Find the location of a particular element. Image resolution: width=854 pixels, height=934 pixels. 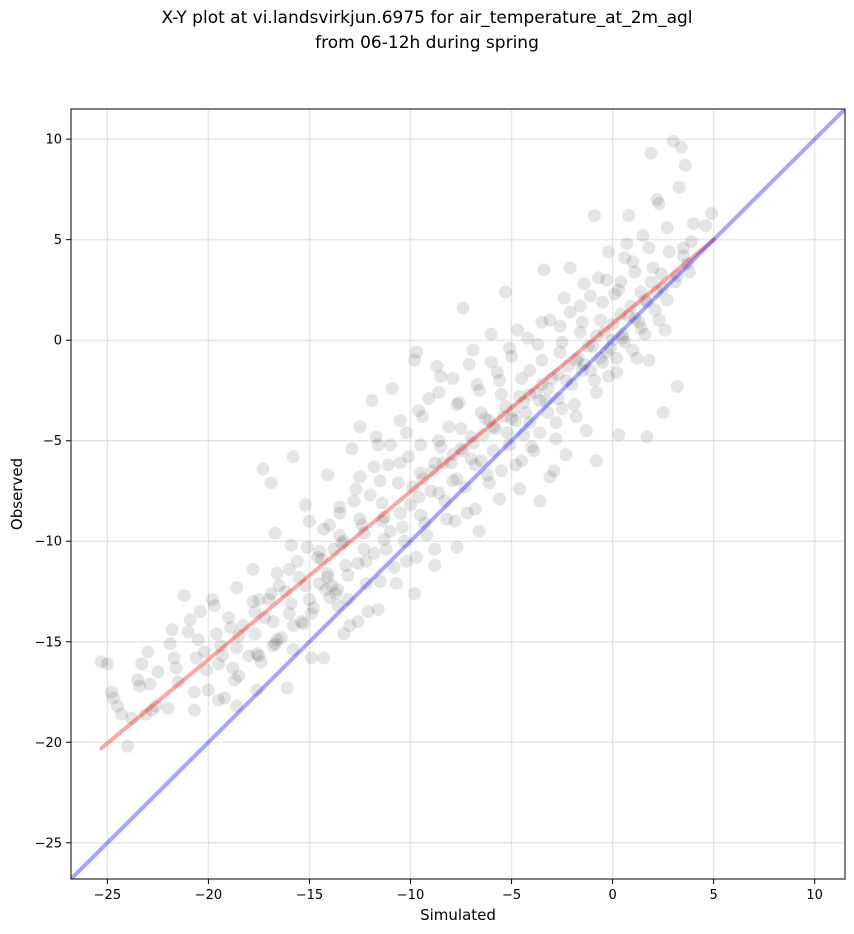

y-tick-label: 5 is located at coordinates (58, 240).